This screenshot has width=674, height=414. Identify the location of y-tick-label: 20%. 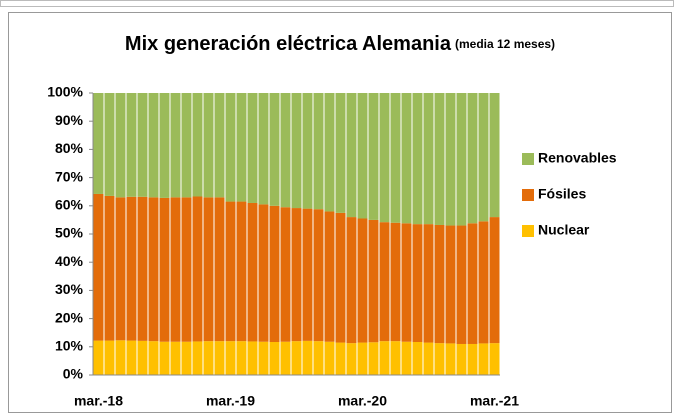
(69, 317).